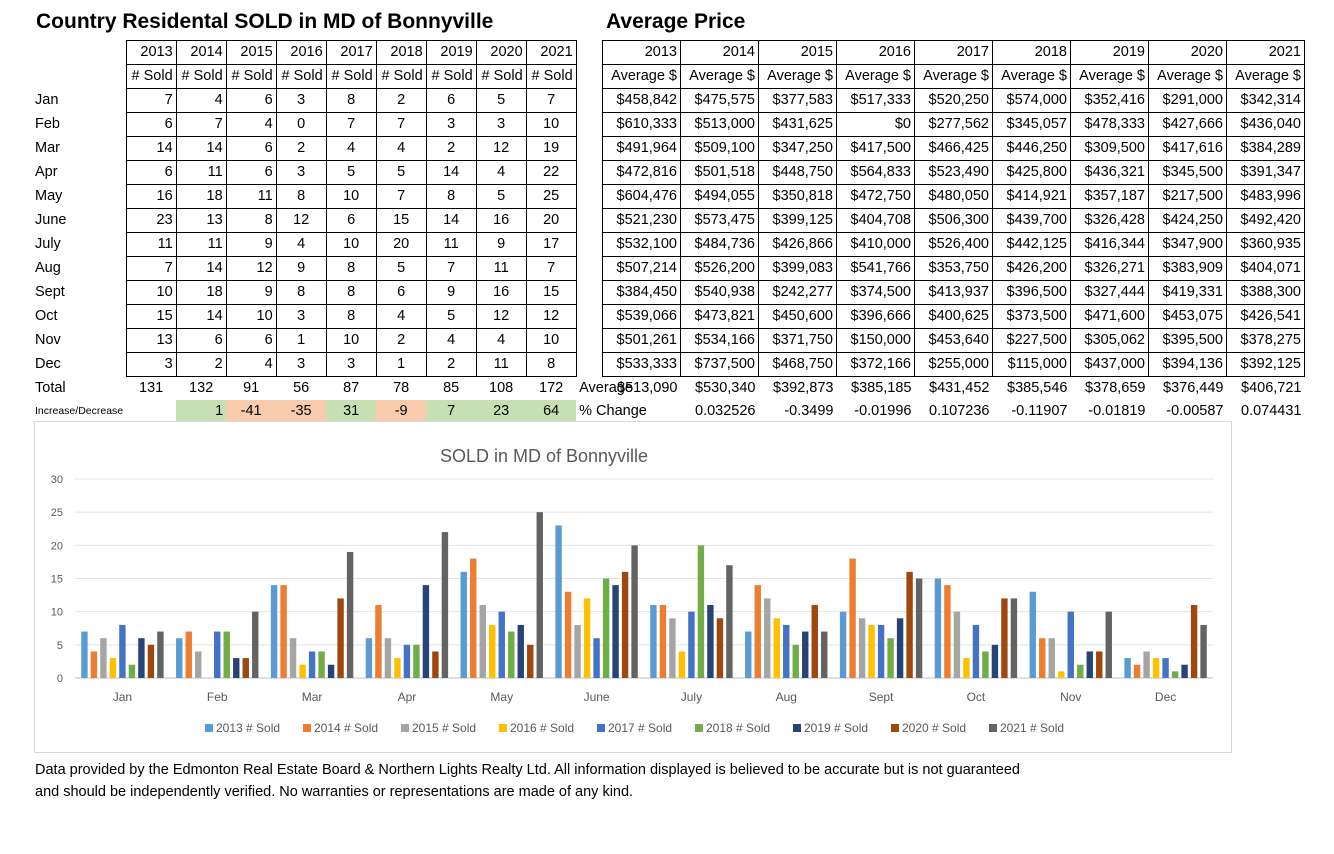 The image size is (1334, 854). What do you see at coordinates (953, 100) in the screenshot?
I see `price-cell: $520,250` at bounding box center [953, 100].